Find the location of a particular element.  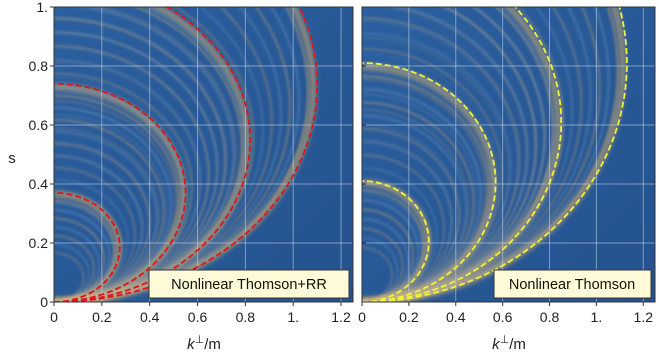

legend-label: Nonlinear Thomson is located at coordinates (572, 285).